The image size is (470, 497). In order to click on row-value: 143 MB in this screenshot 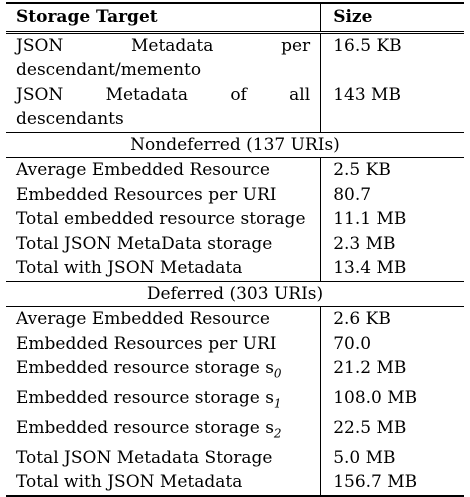, I will do `click(367, 94)`.